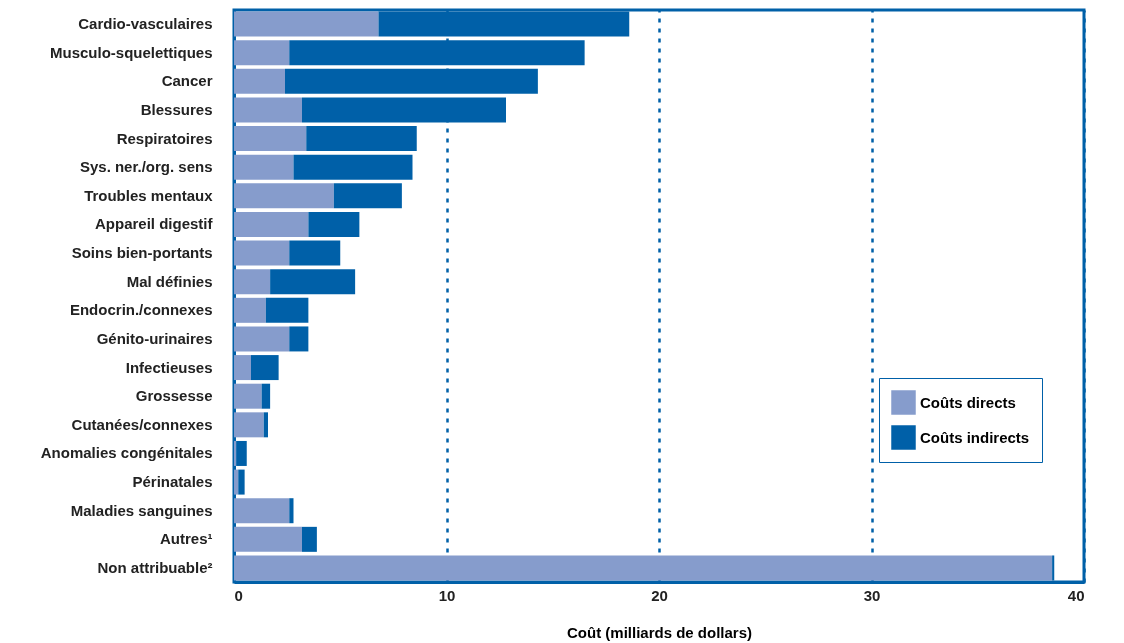 Image resolution: width=1124 pixels, height=643 pixels. Describe the element at coordinates (155, 567) in the screenshot. I see `y-tick-label: Non attribuable²` at that location.